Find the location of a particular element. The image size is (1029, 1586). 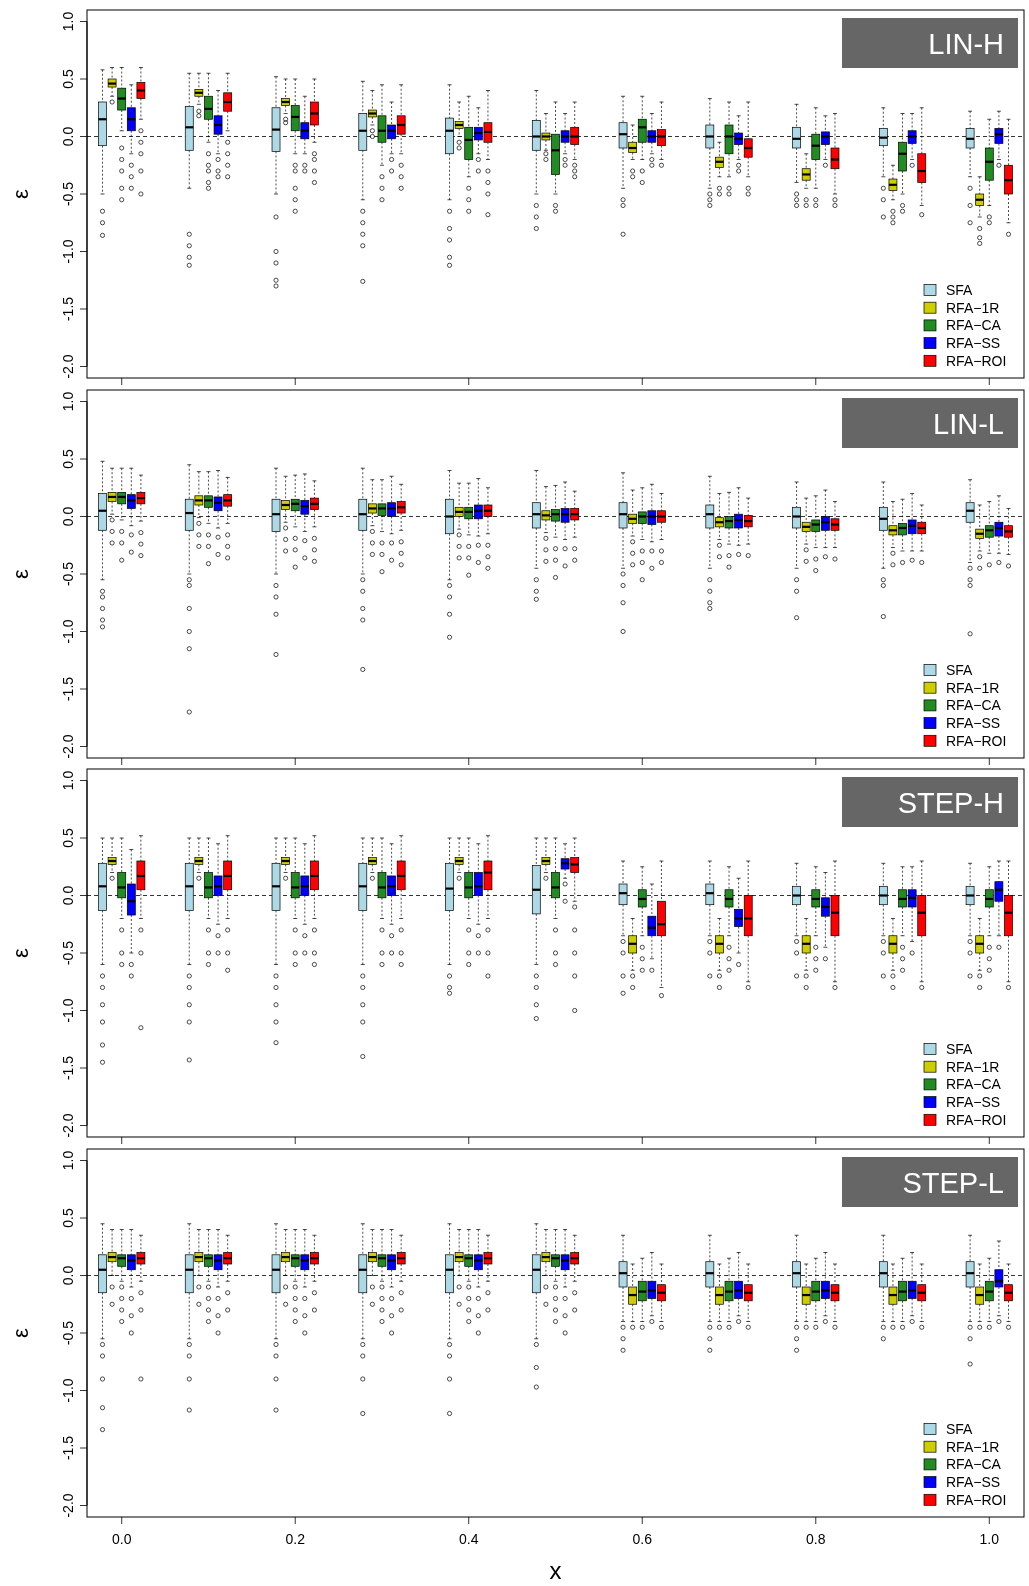

x-tick-label: 0.6 is located at coordinates (642, 1539).